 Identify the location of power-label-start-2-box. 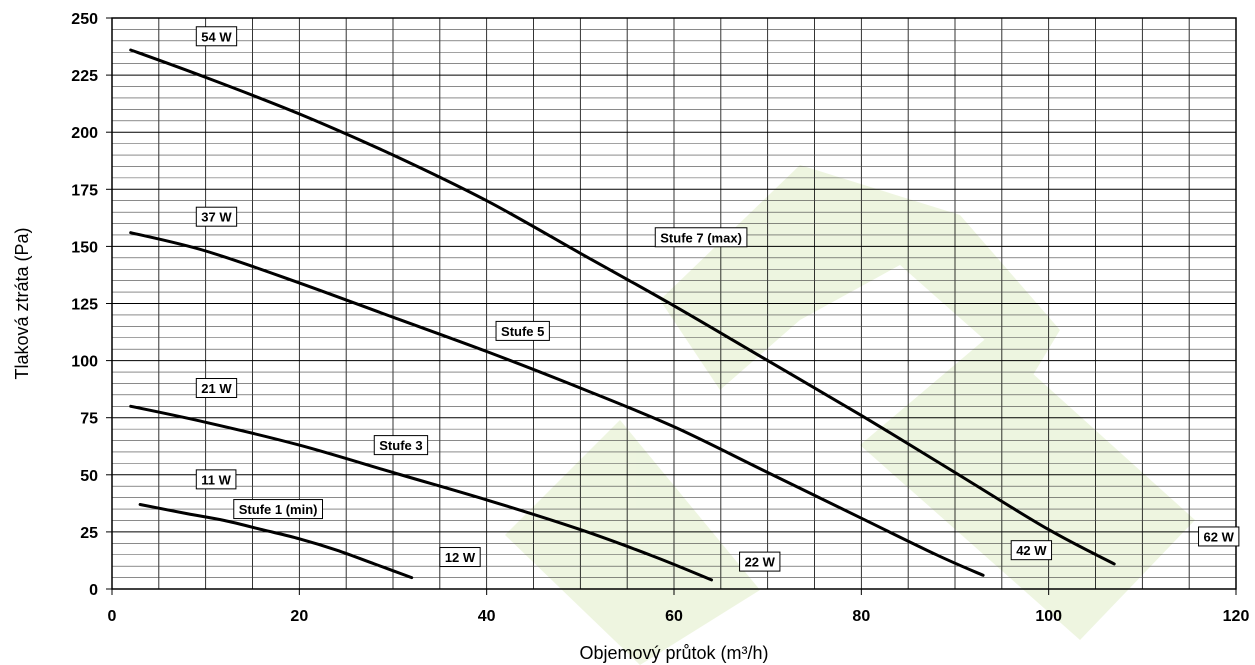
(216, 388).